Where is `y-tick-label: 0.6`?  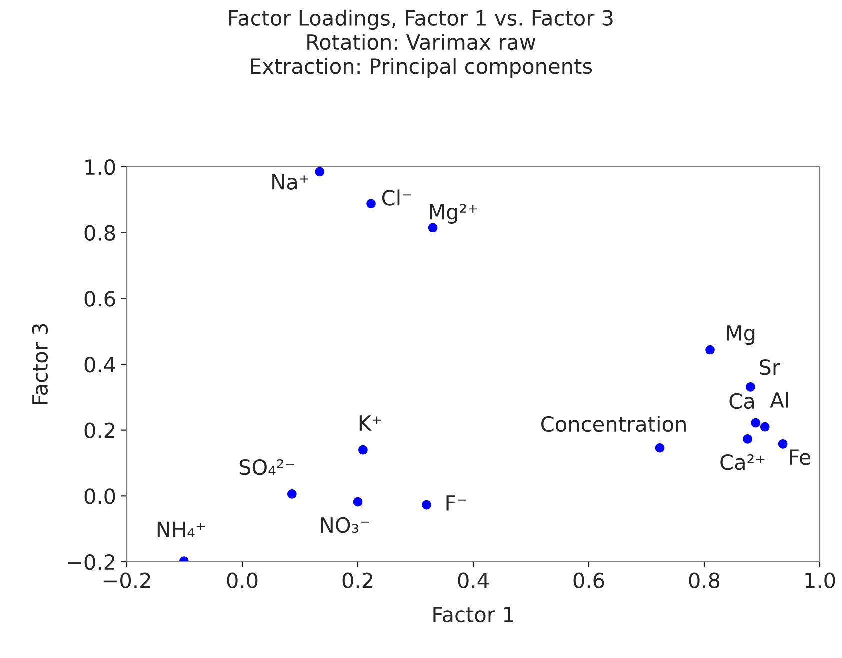 y-tick-label: 0.6 is located at coordinates (100, 299).